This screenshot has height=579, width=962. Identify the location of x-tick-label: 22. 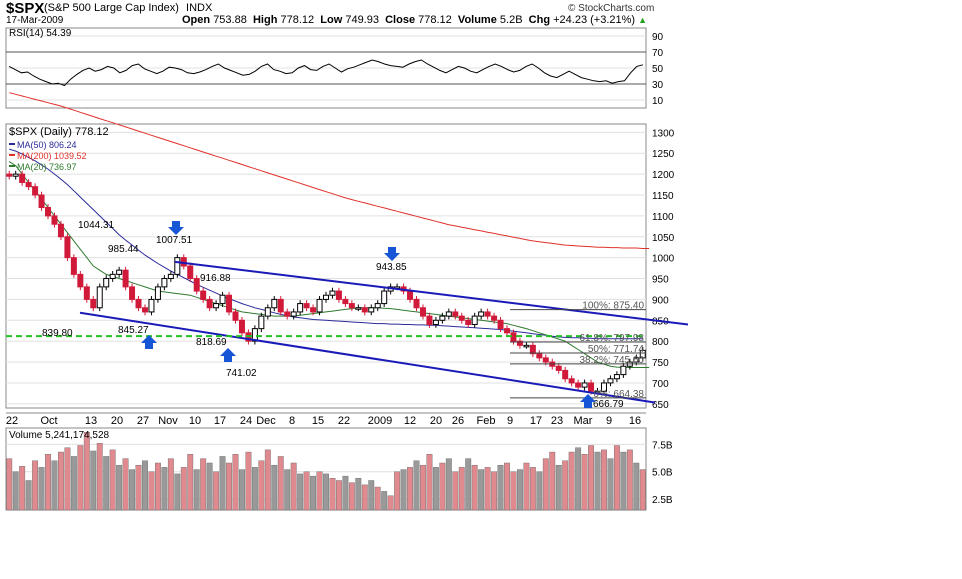
(344, 421).